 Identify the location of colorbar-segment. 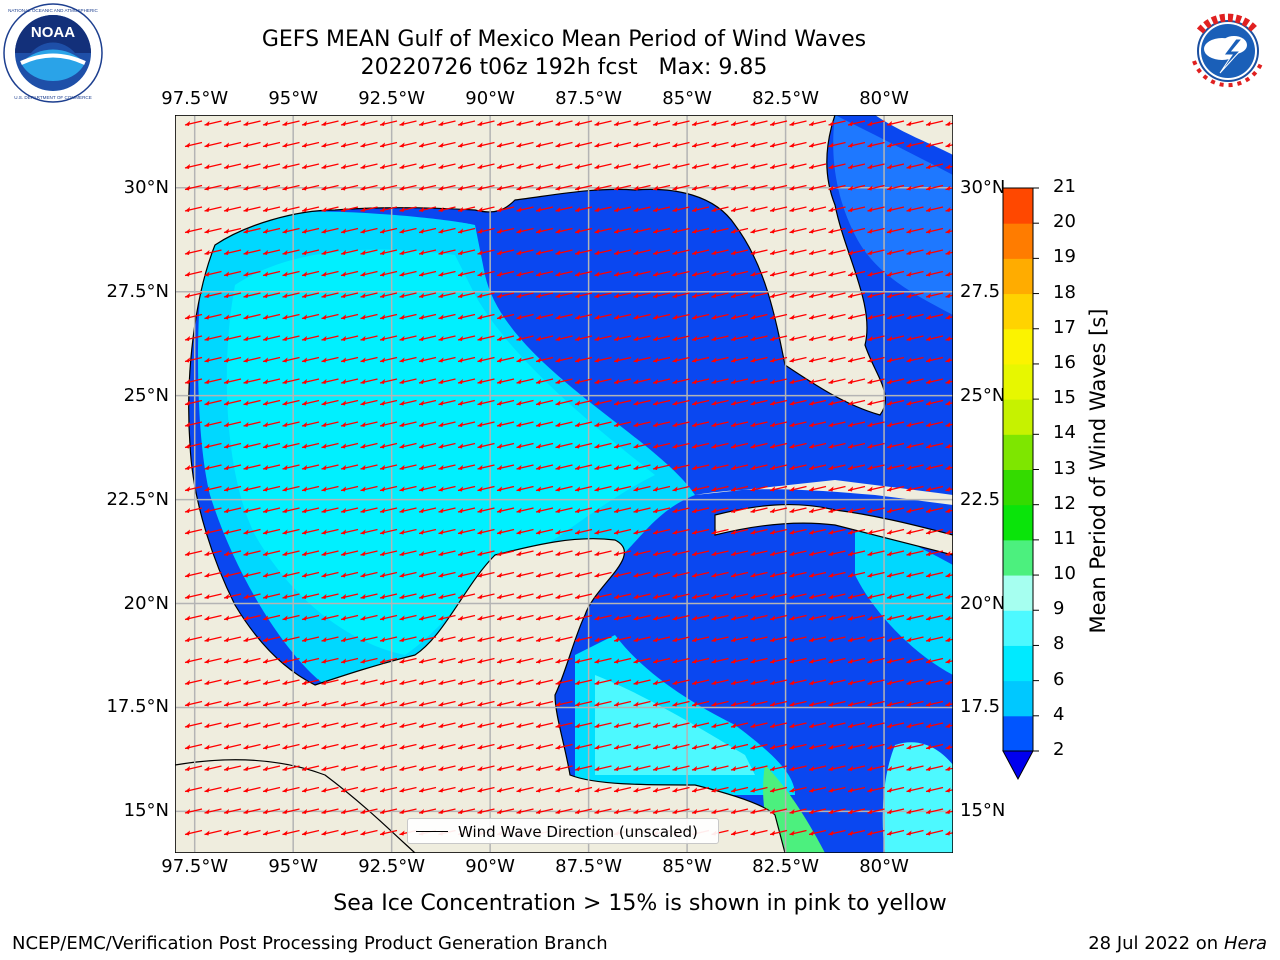
(1018, 276).